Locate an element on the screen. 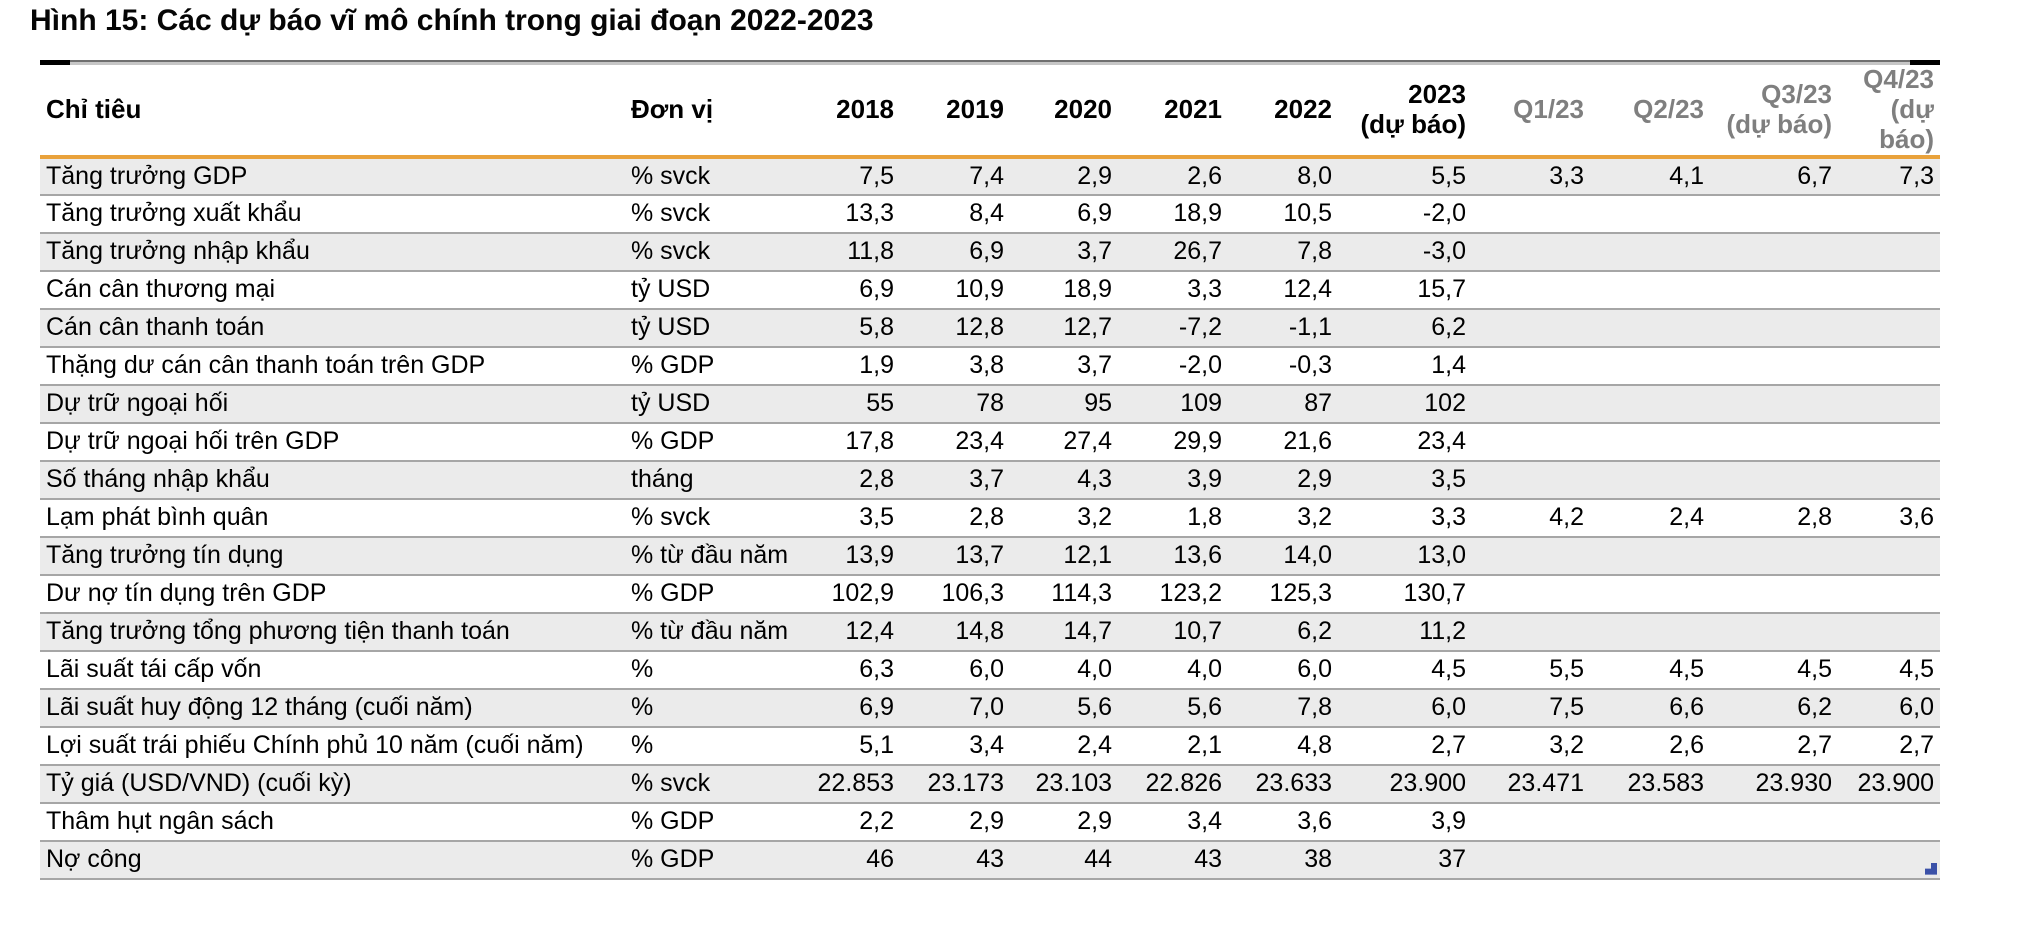 The height and width of the screenshot is (948, 2028). col-header-2023-du-bao: 2023 (dự báo) is located at coordinates (1405, 111).